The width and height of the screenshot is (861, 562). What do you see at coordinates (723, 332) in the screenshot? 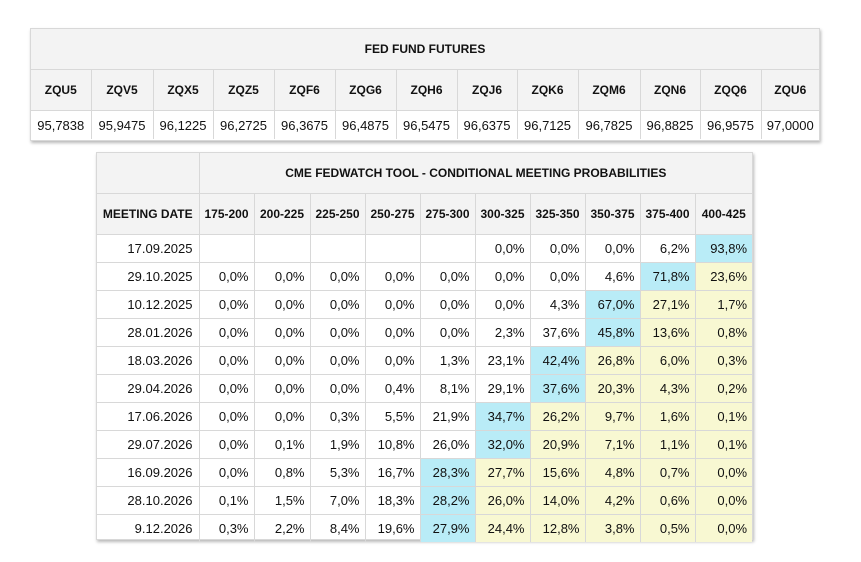
I see `probability-cell: 0,8%` at bounding box center [723, 332].